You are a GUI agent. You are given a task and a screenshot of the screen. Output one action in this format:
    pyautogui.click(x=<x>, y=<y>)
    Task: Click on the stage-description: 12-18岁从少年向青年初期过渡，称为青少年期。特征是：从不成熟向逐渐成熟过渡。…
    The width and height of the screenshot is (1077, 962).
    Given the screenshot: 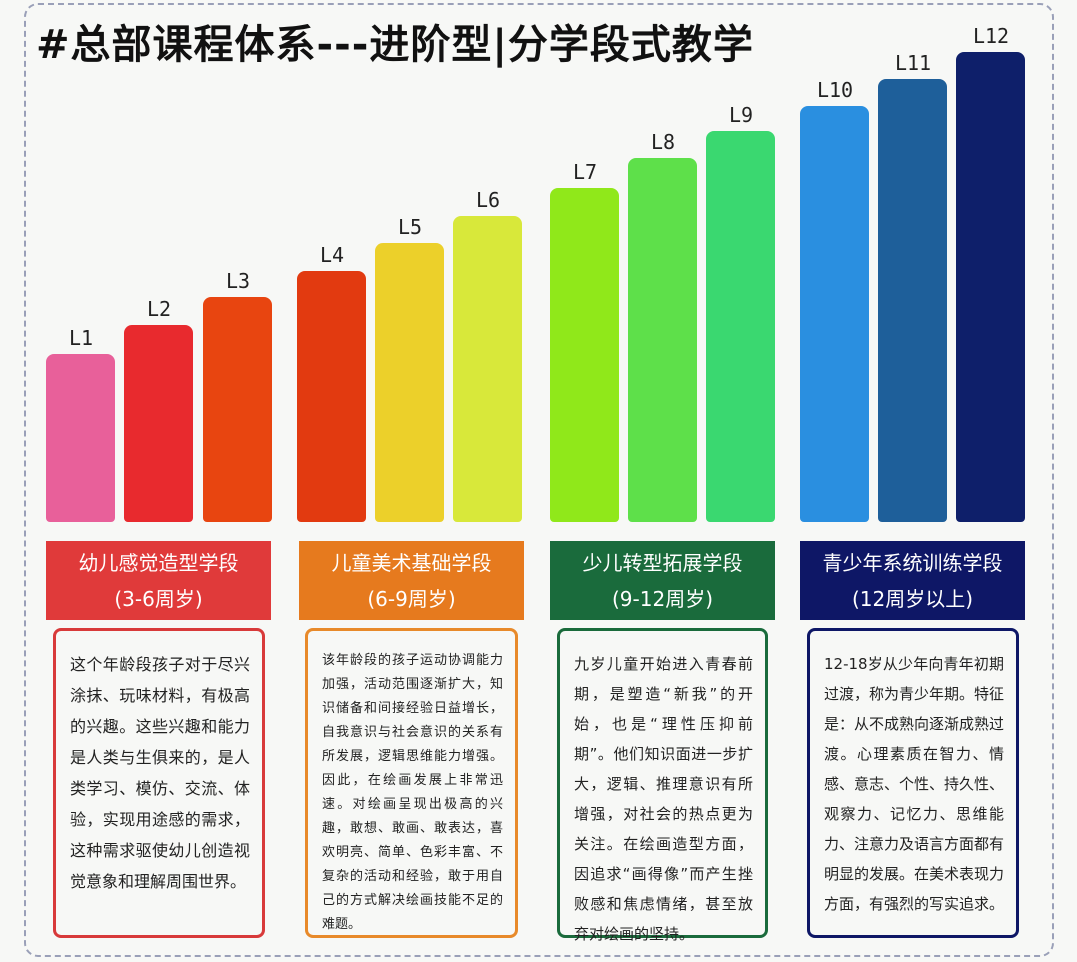 What is the action you would take?
    pyautogui.click(x=913, y=783)
    